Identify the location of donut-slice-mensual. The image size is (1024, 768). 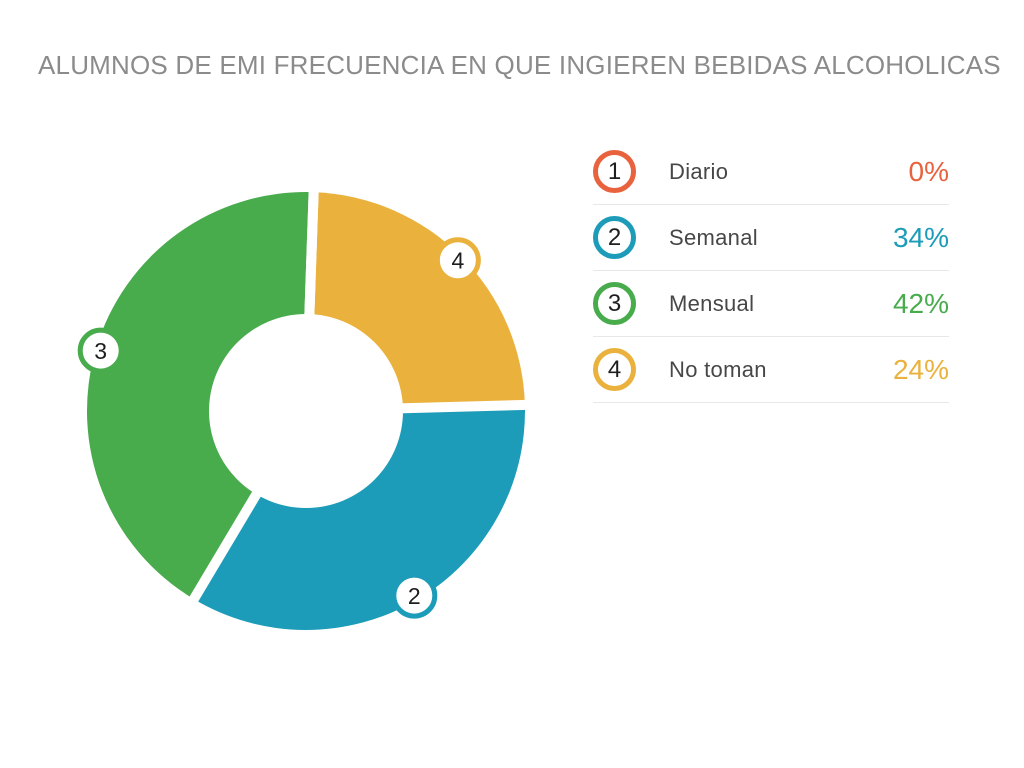
(200, 395).